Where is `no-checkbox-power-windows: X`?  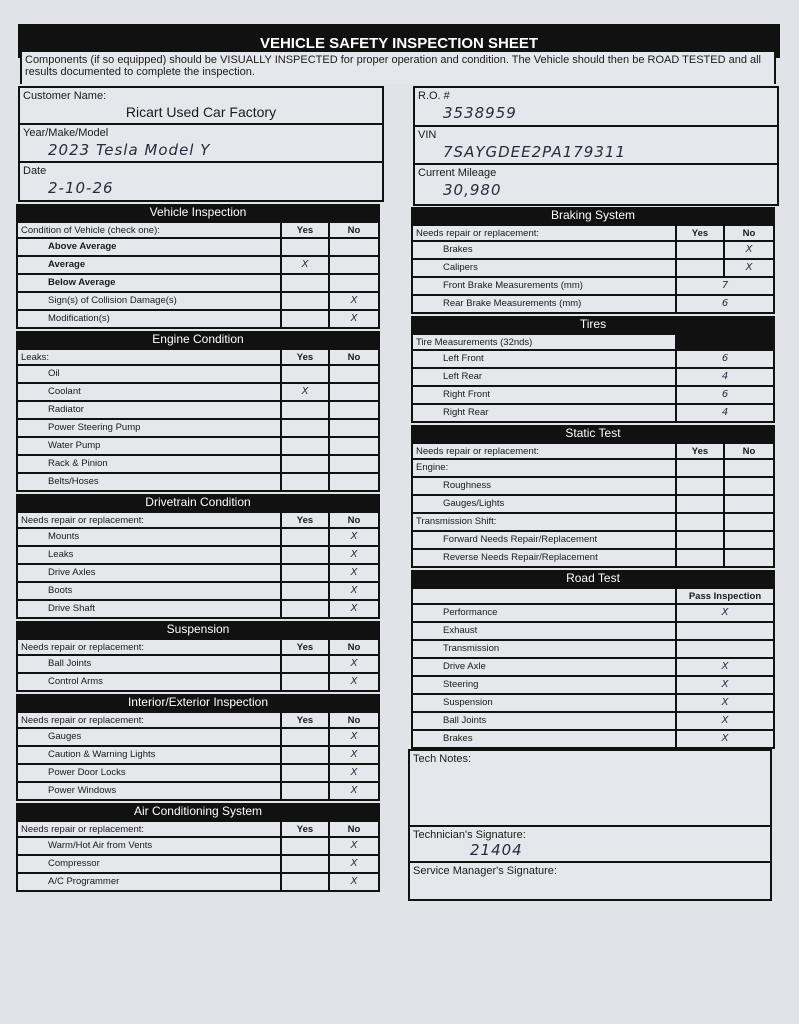 no-checkbox-power-windows: X is located at coordinates (354, 790).